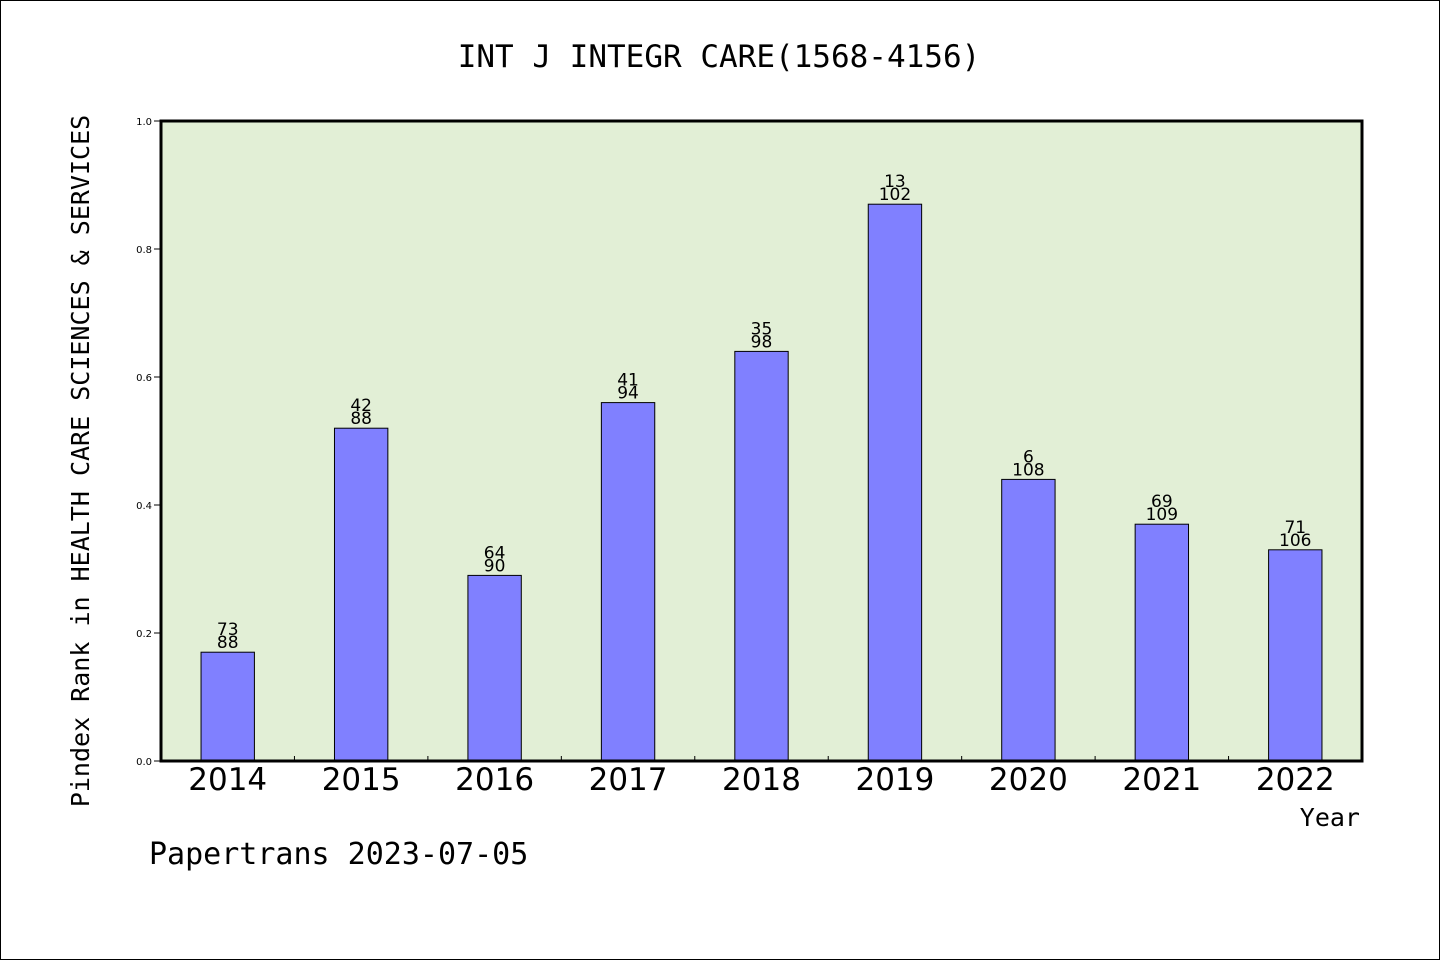  Describe the element at coordinates (361, 594) in the screenshot. I see `bar-2015` at that location.